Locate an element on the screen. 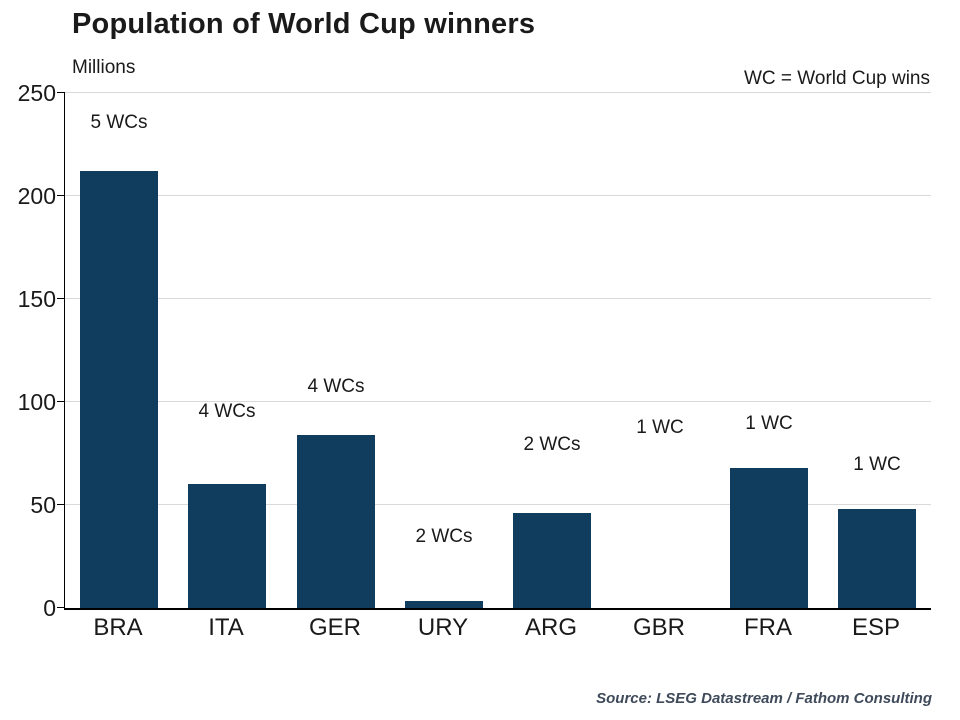 This screenshot has width=960, height=720. bar-bra is located at coordinates (119, 389).